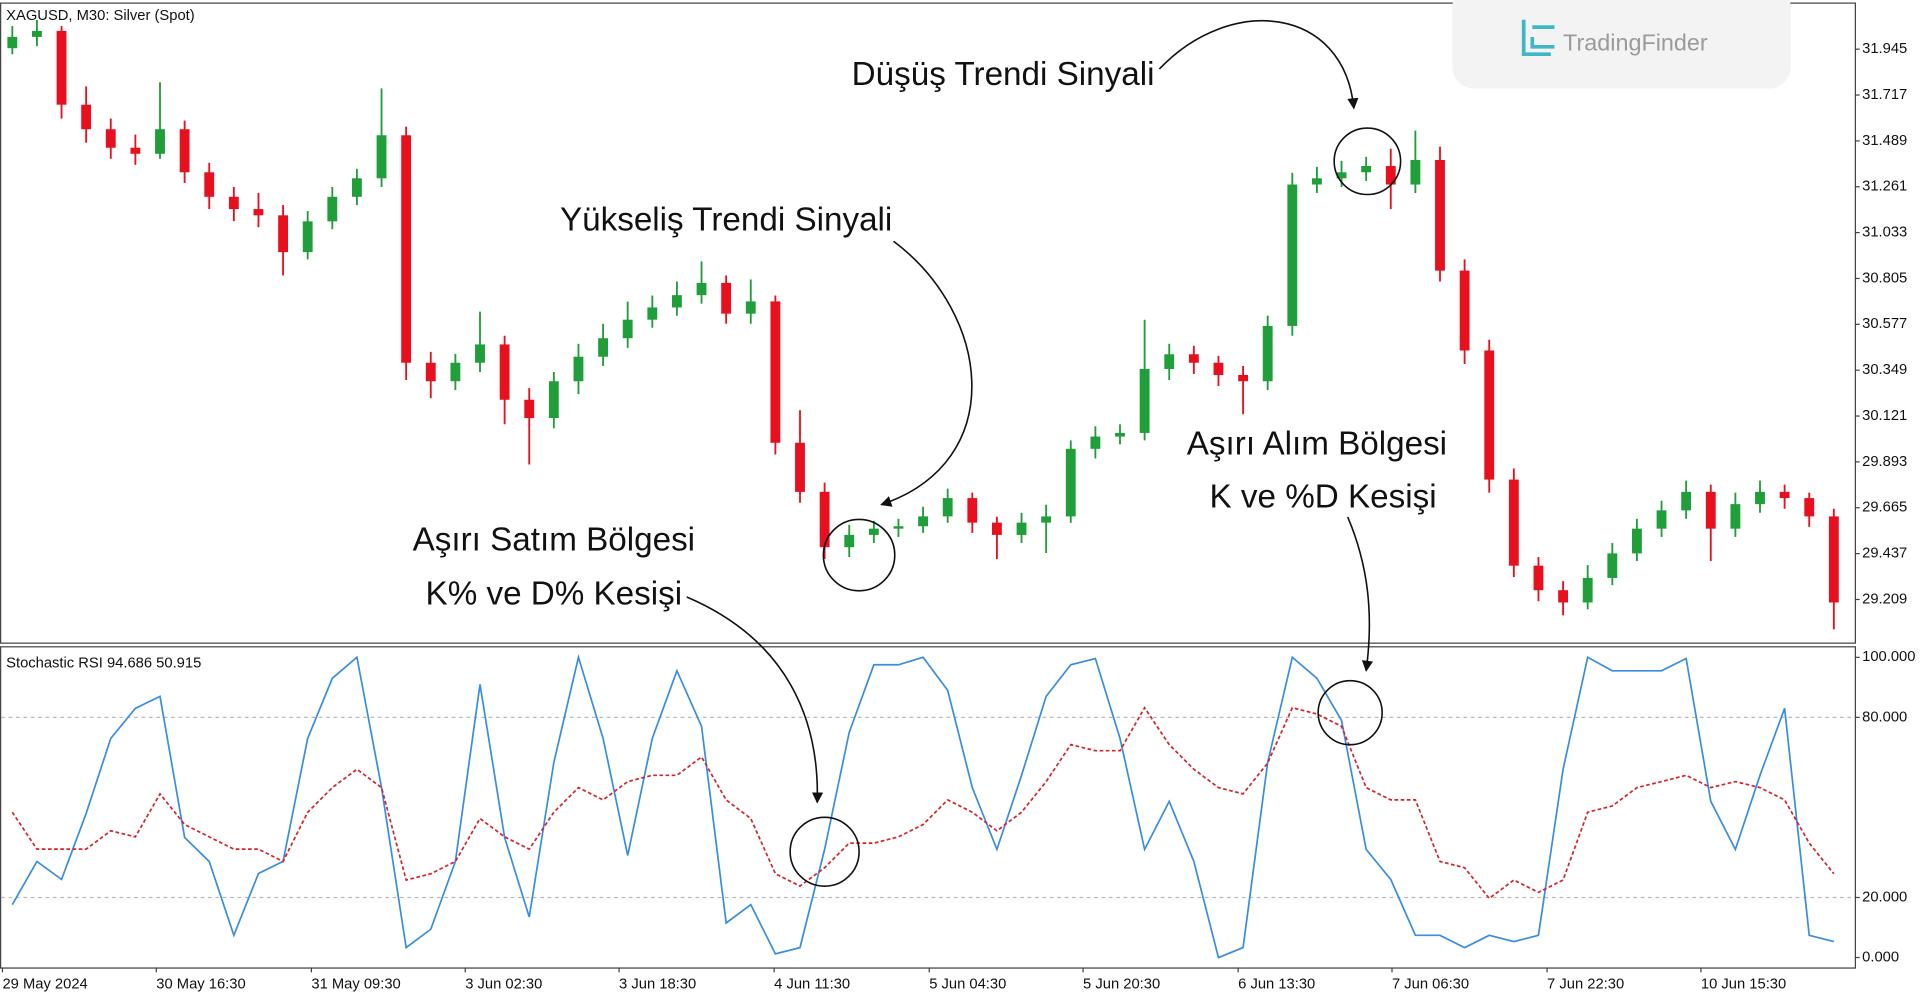 This screenshot has height=997, width=1920. Describe the element at coordinates (1003, 74) in the screenshot. I see `annotation: Düşüş Trendi Sinyali` at that location.